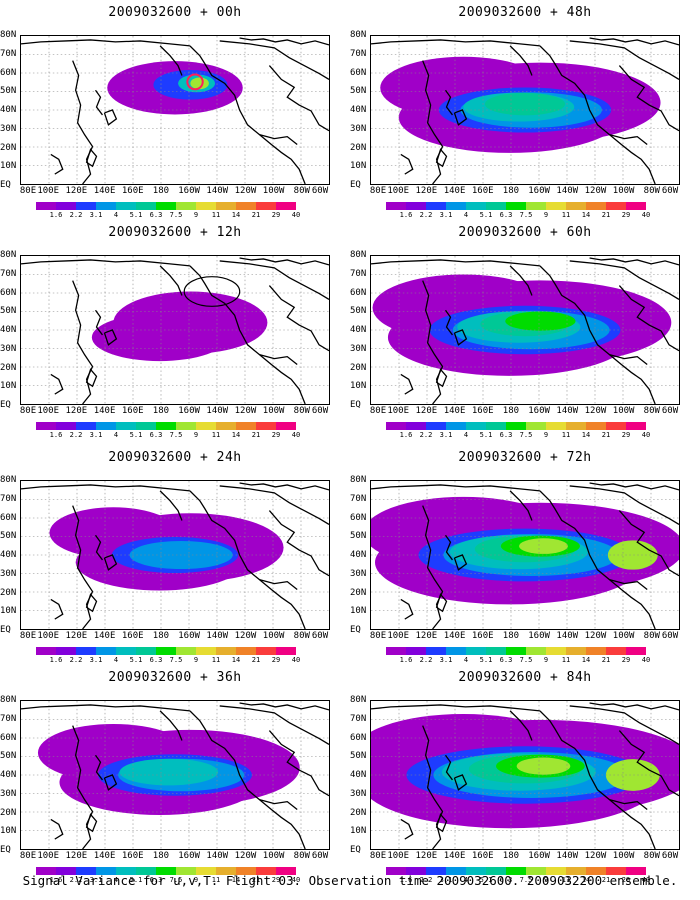 This screenshot has width=700, height=900. Describe the element at coordinates (166, 871) in the screenshot. I see `colorbar` at that location.